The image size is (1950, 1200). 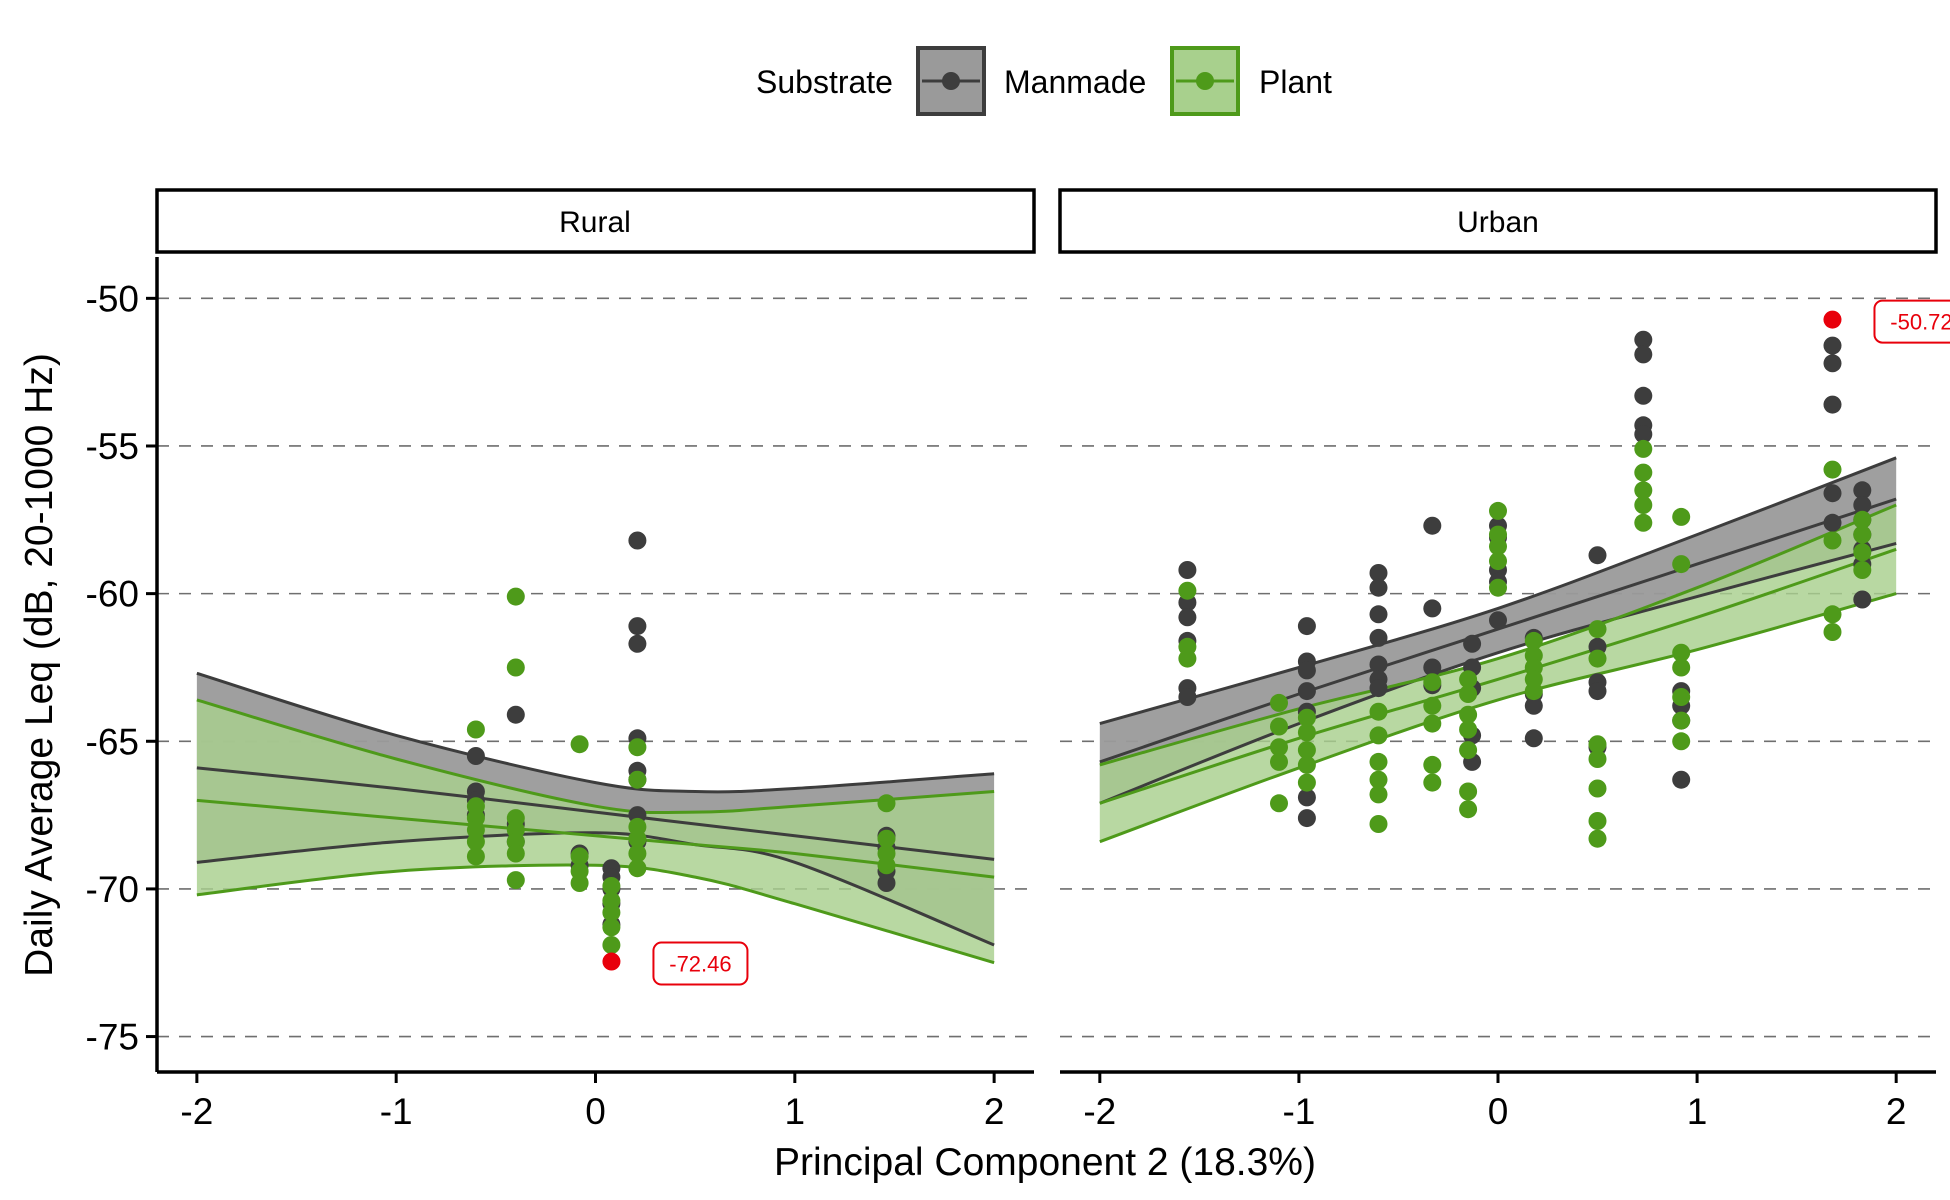 What do you see at coordinates (112, 446) in the screenshot?
I see `y-tick-label: -55` at bounding box center [112, 446].